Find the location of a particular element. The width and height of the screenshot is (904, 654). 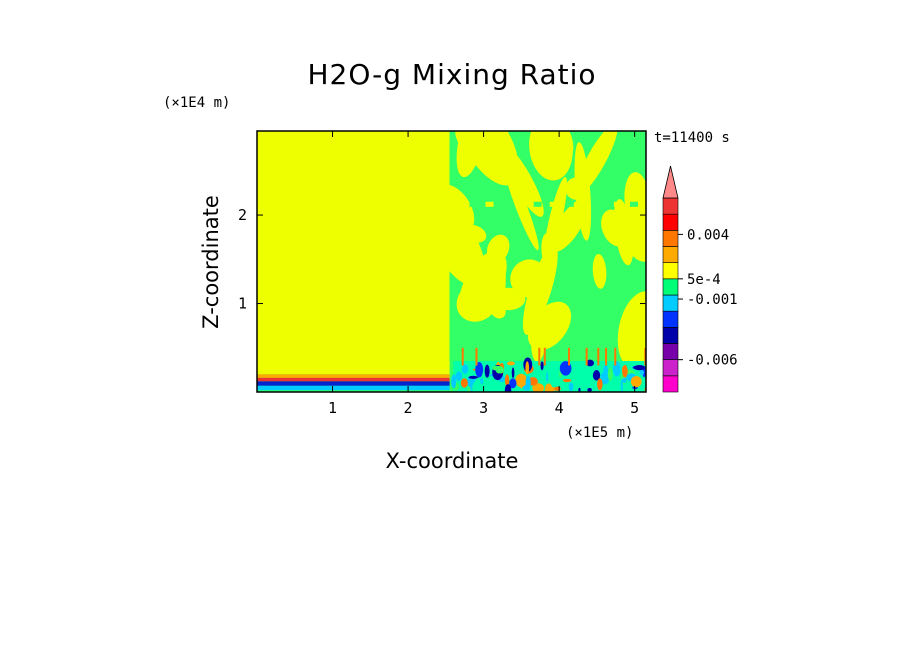

colorbar-label: -0.001 is located at coordinates (712, 300).